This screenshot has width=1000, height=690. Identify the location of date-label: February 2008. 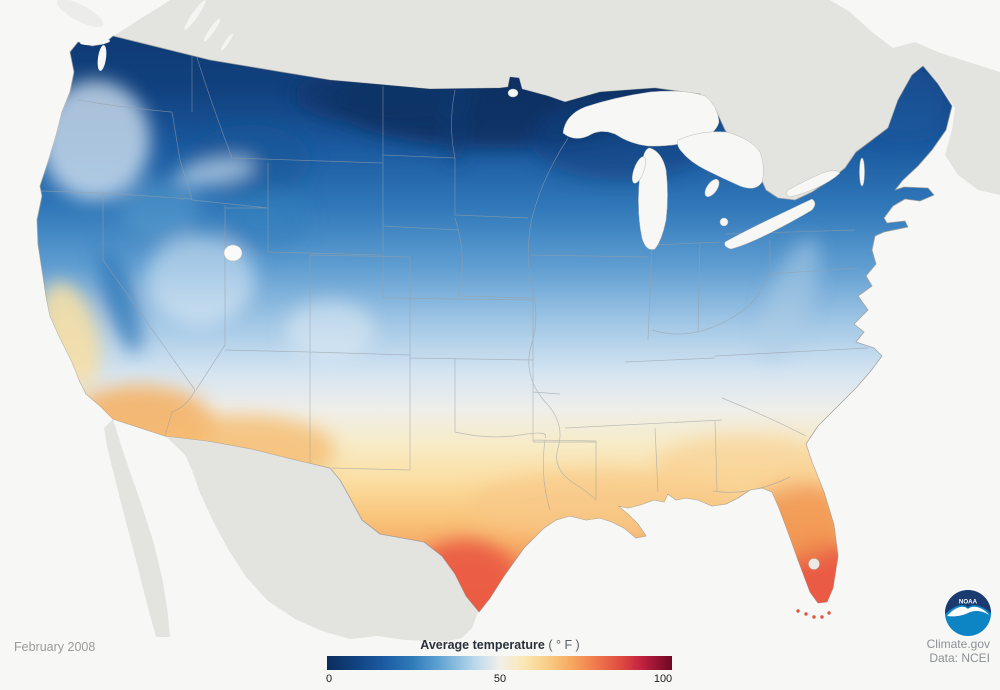
(55, 647).